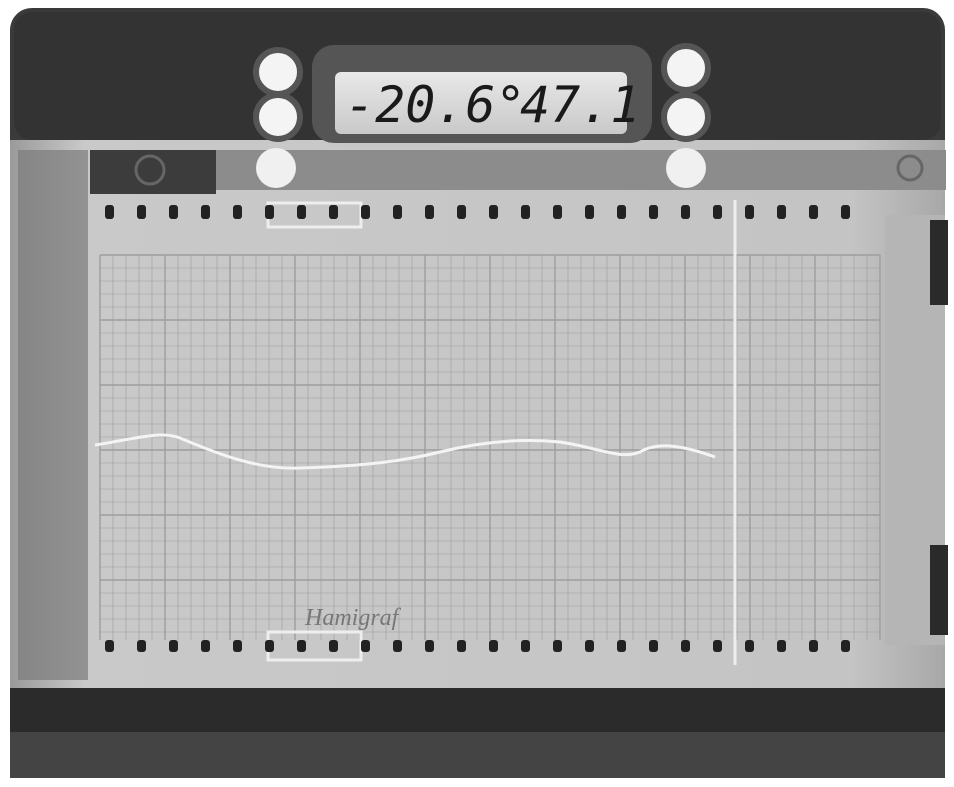 The height and width of the screenshot is (787, 954). What do you see at coordinates (939, 590) in the screenshot?
I see `clip-bottom` at bounding box center [939, 590].